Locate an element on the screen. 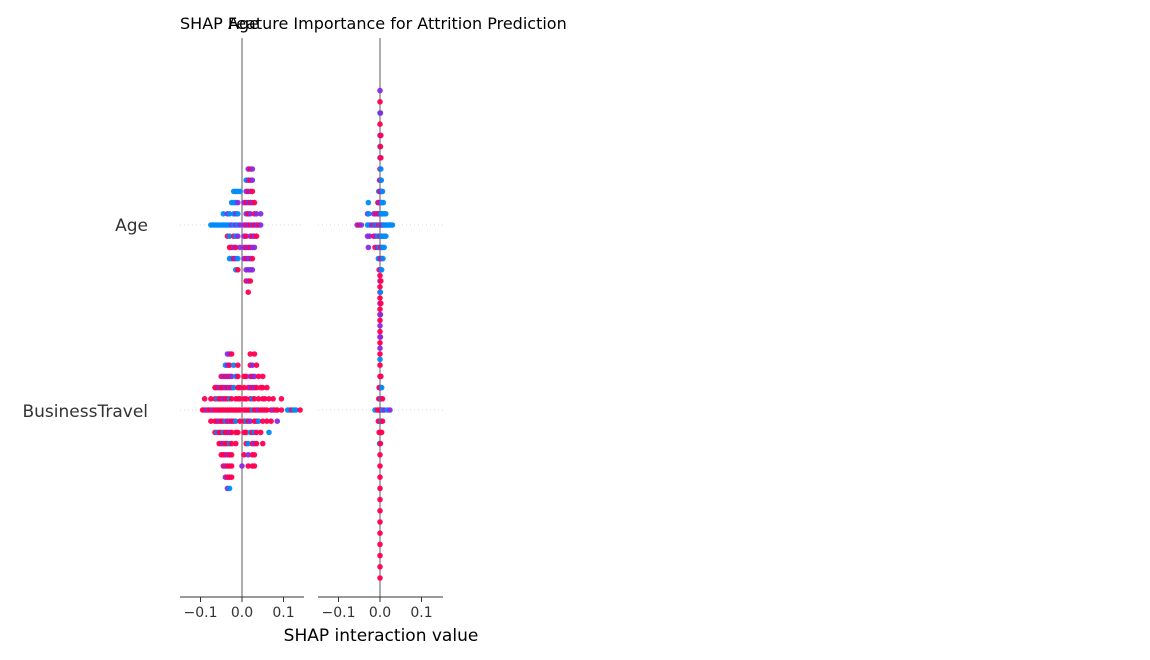 This screenshot has width=1150, height=660. x-tick-label-businesstravel: −0.1 is located at coordinates (339, 613).